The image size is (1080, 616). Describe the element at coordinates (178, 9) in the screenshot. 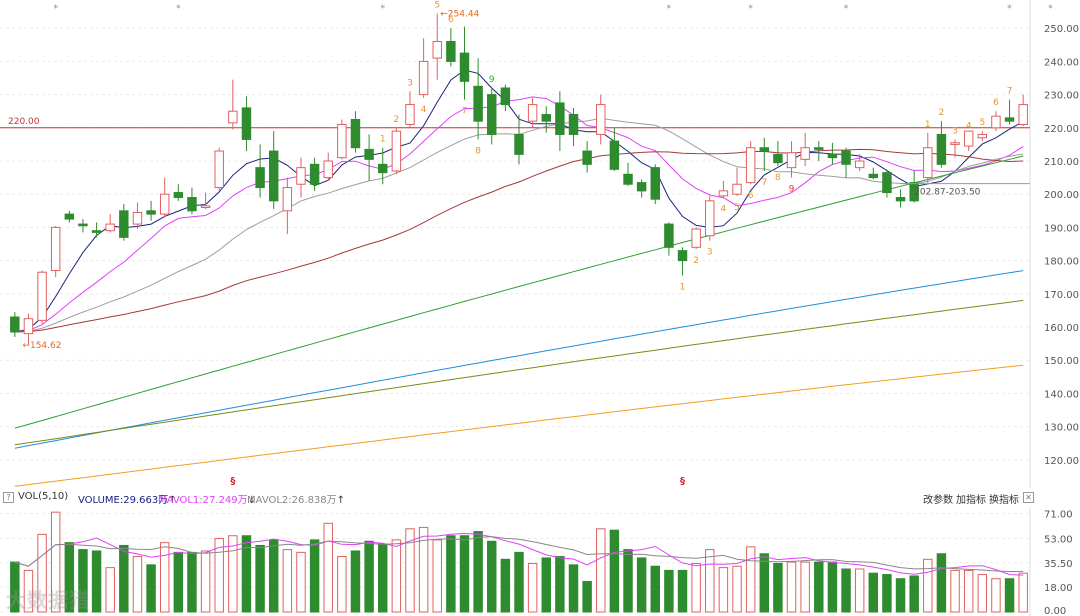

I see `event-marker-icon: *` at that location.